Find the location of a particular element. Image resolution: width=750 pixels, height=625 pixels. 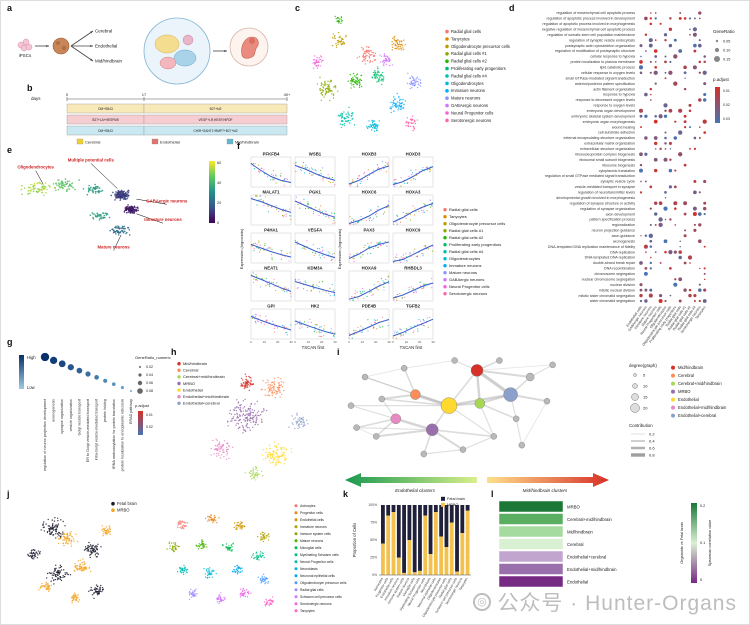

bar-mrbo is located at coordinates (409, 557).